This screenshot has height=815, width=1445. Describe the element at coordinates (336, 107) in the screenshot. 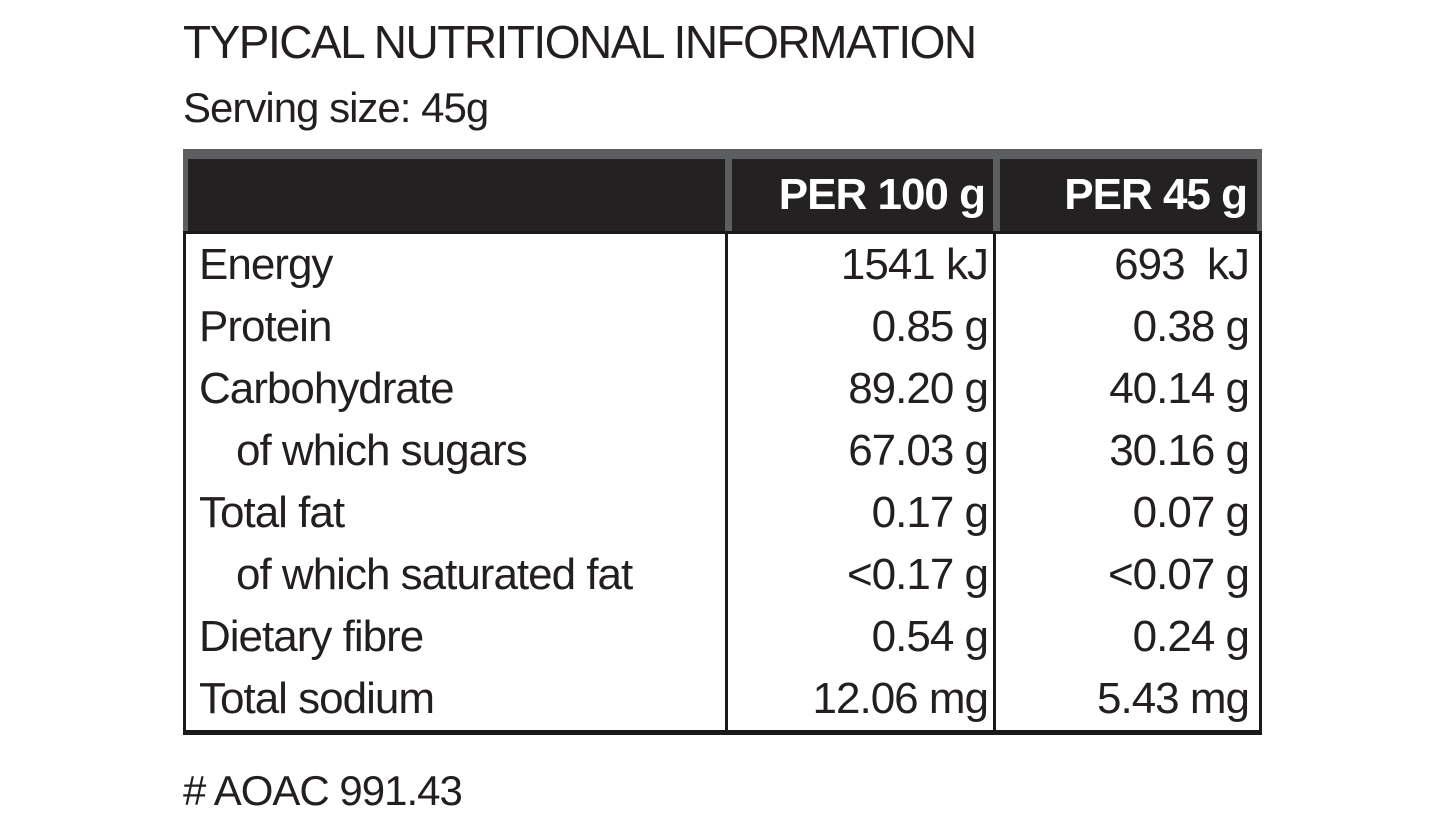

I see `serving-size-label: Serving size: 45g` at that location.